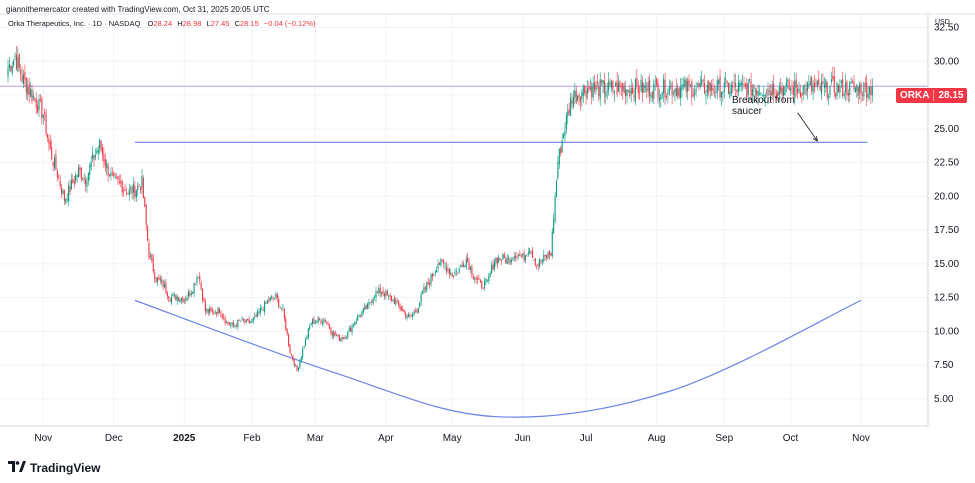  I want to click on price-tick-label: 7.50, so click(944, 365).